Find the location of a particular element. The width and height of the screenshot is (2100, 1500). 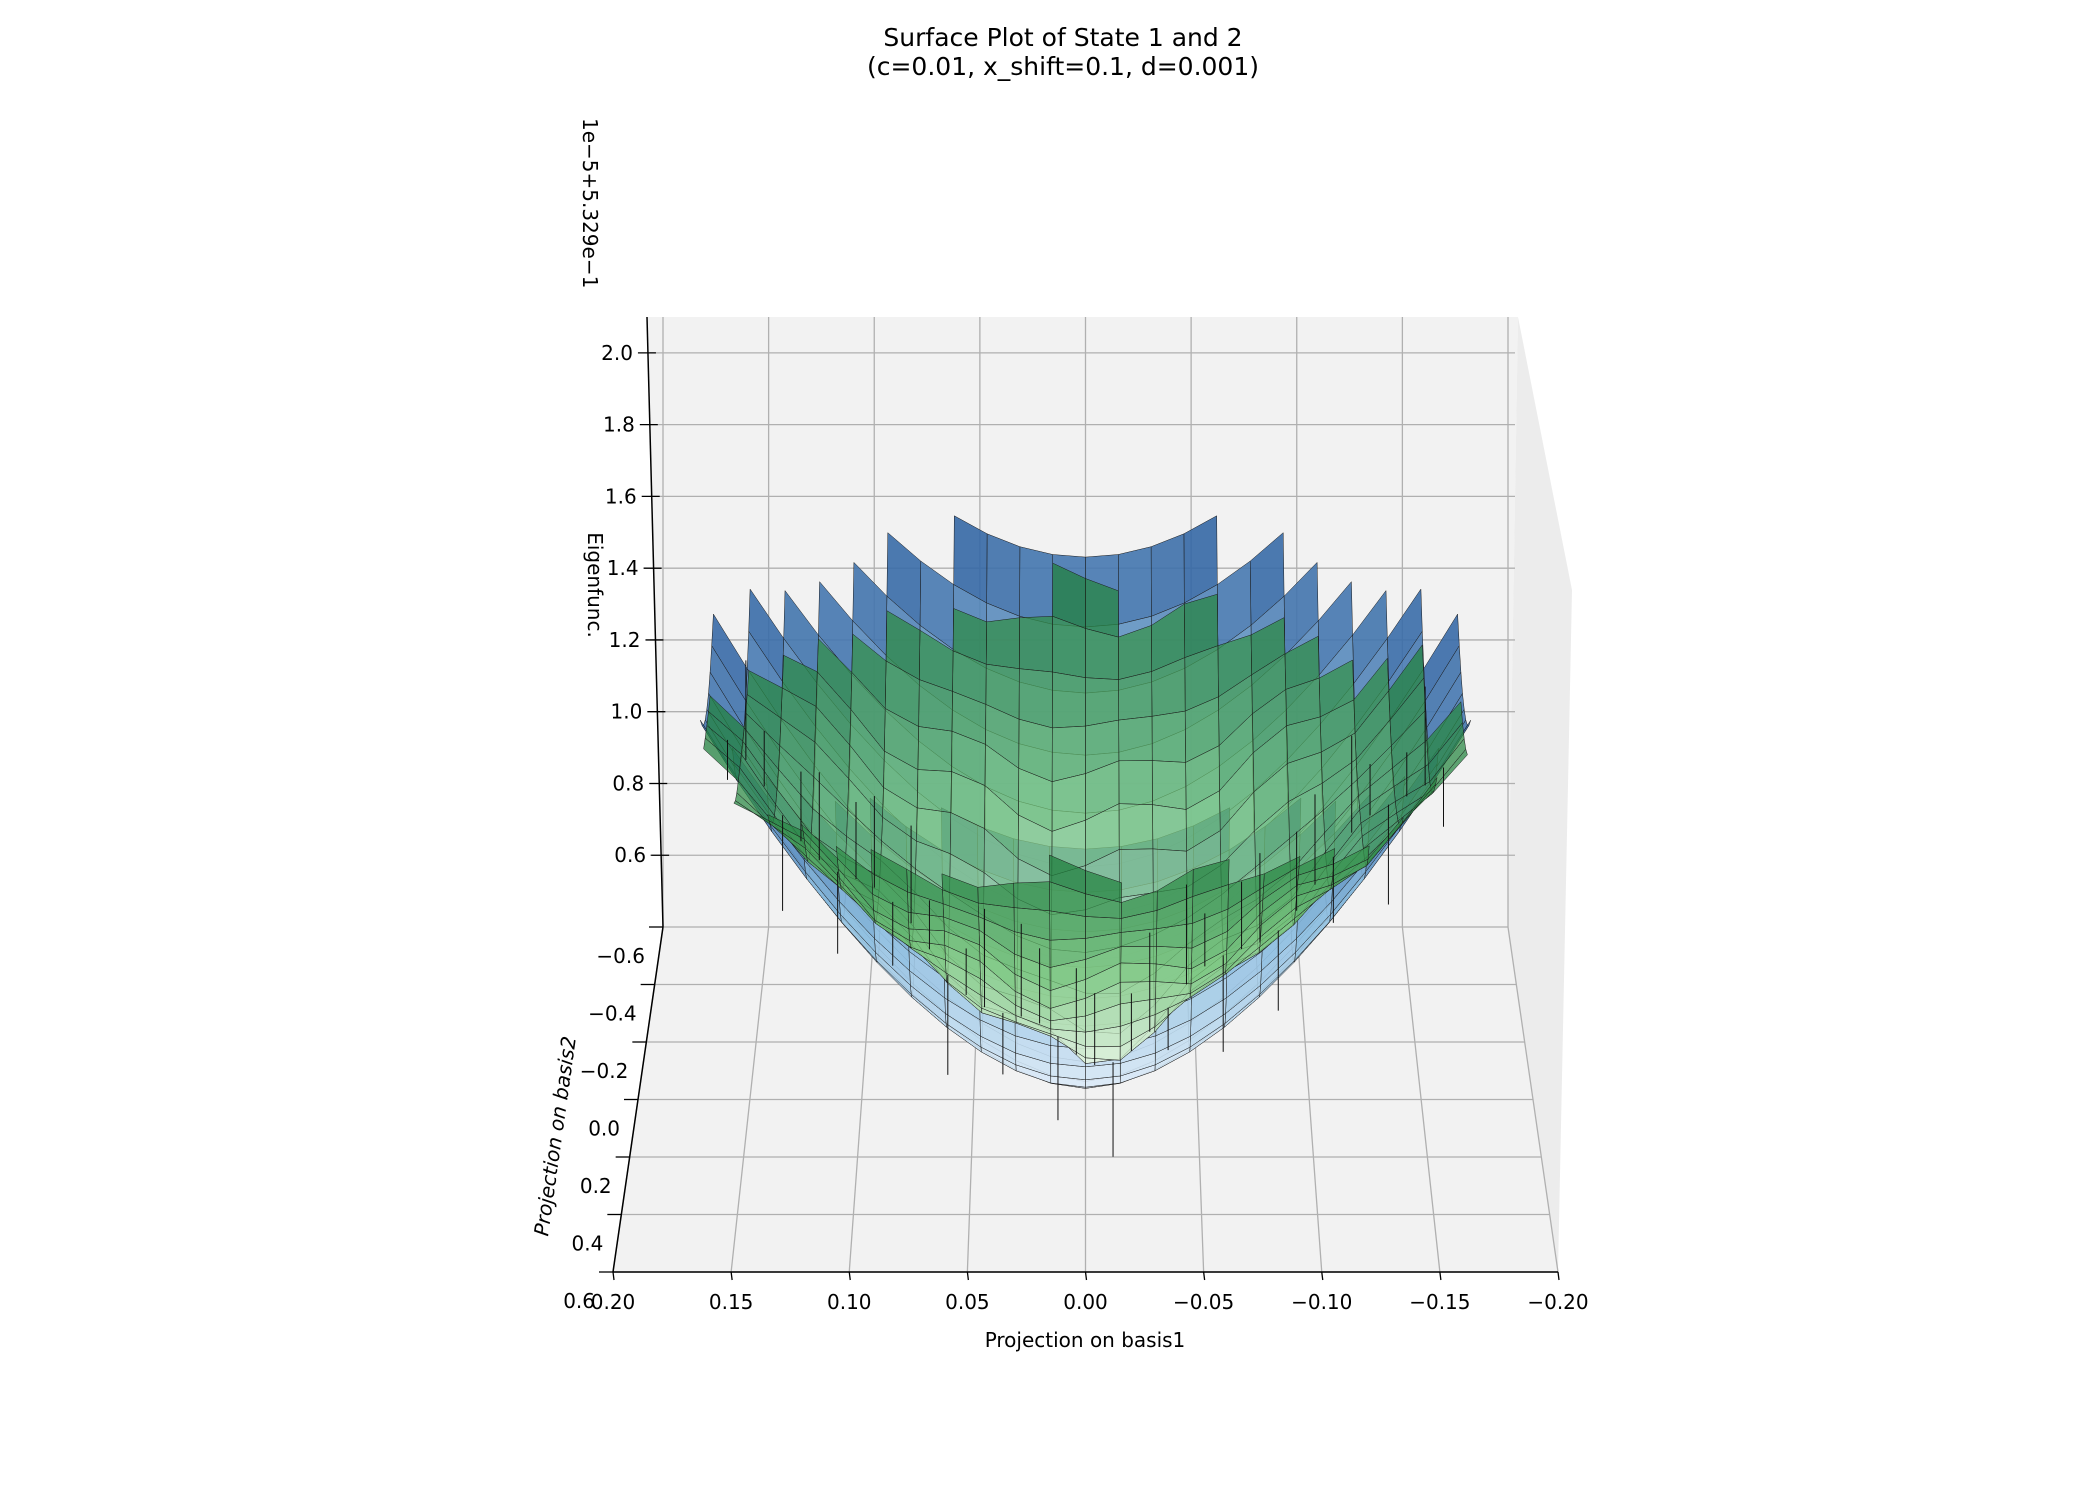

x-tick-label: −0.15 is located at coordinates (1439, 1302).